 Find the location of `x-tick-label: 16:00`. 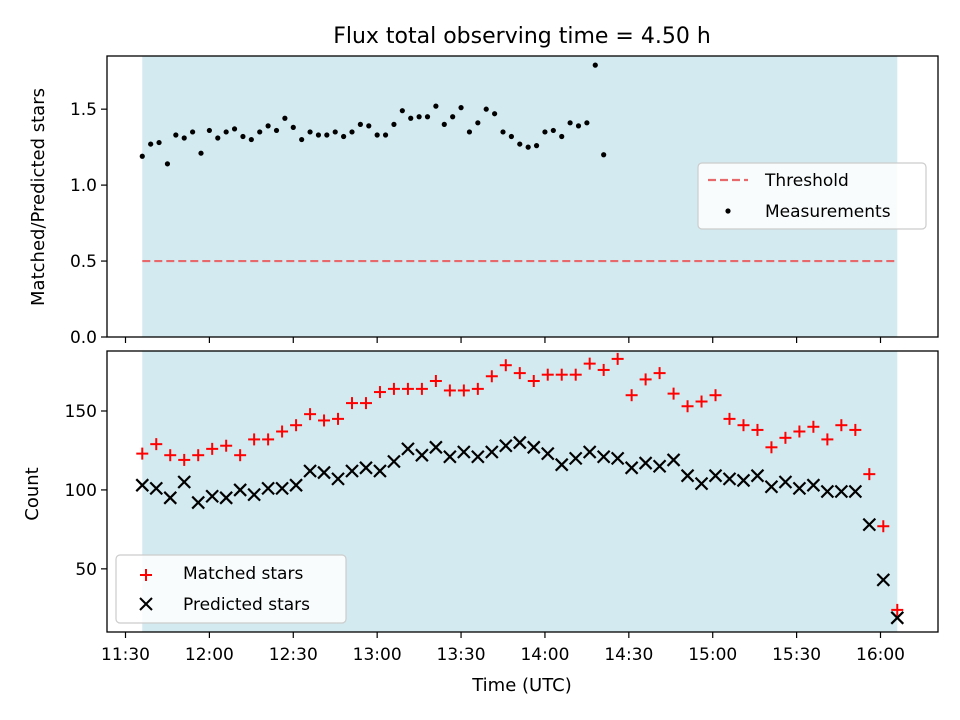

x-tick-label: 16:00 is located at coordinates (880, 655).